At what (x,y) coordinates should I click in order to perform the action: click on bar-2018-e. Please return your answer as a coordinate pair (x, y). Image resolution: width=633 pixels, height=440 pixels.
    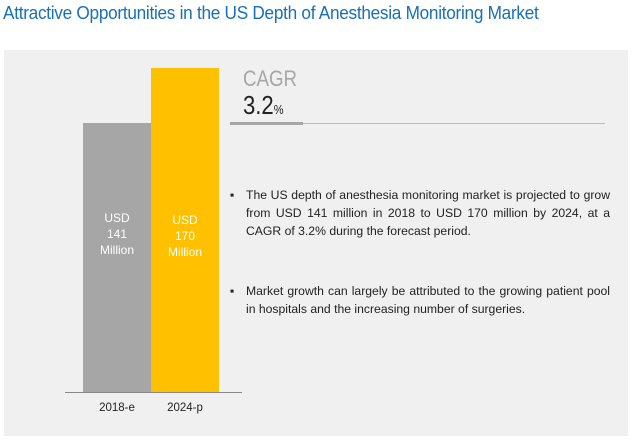
    Looking at the image, I should click on (117, 257).